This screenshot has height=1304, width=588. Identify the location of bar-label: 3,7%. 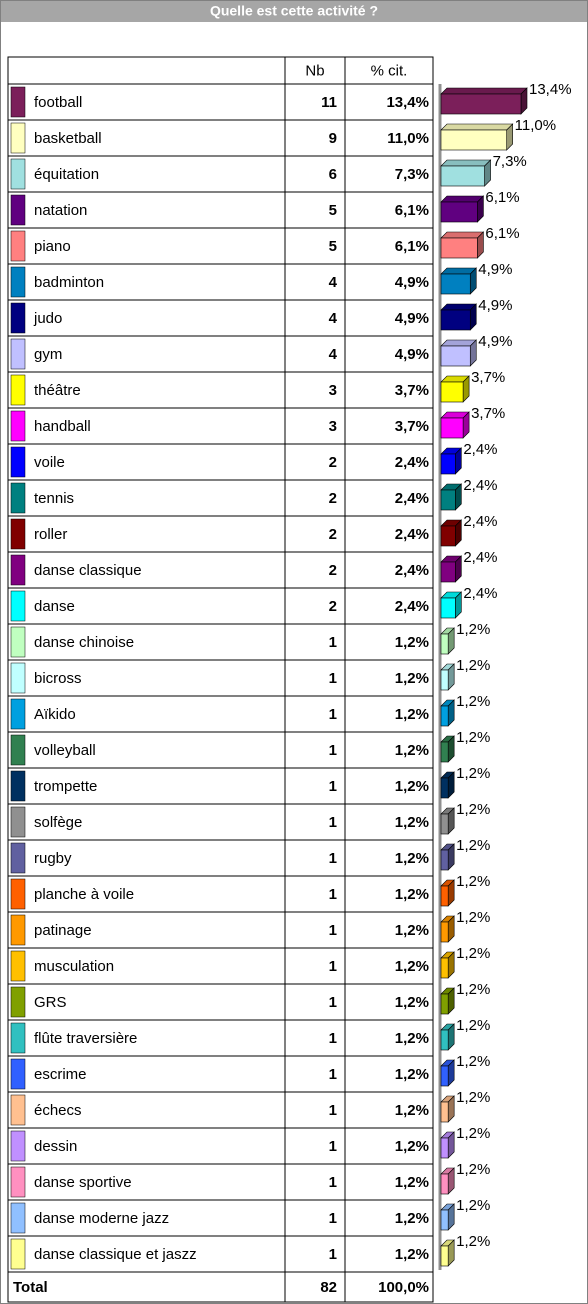
(488, 413).